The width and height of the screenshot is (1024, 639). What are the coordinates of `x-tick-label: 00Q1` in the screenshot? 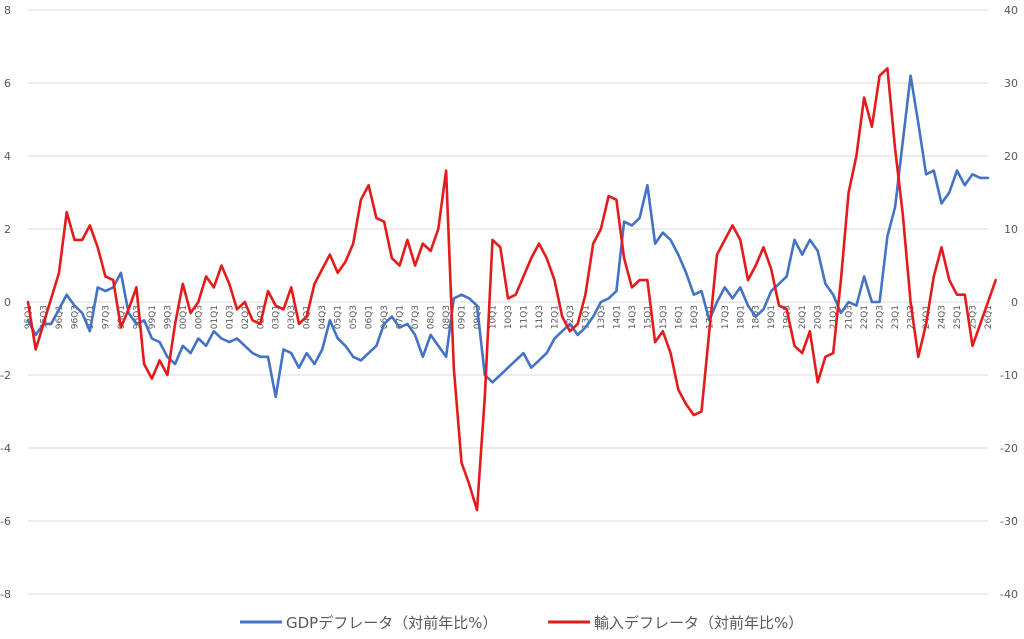 It's located at (184, 317).